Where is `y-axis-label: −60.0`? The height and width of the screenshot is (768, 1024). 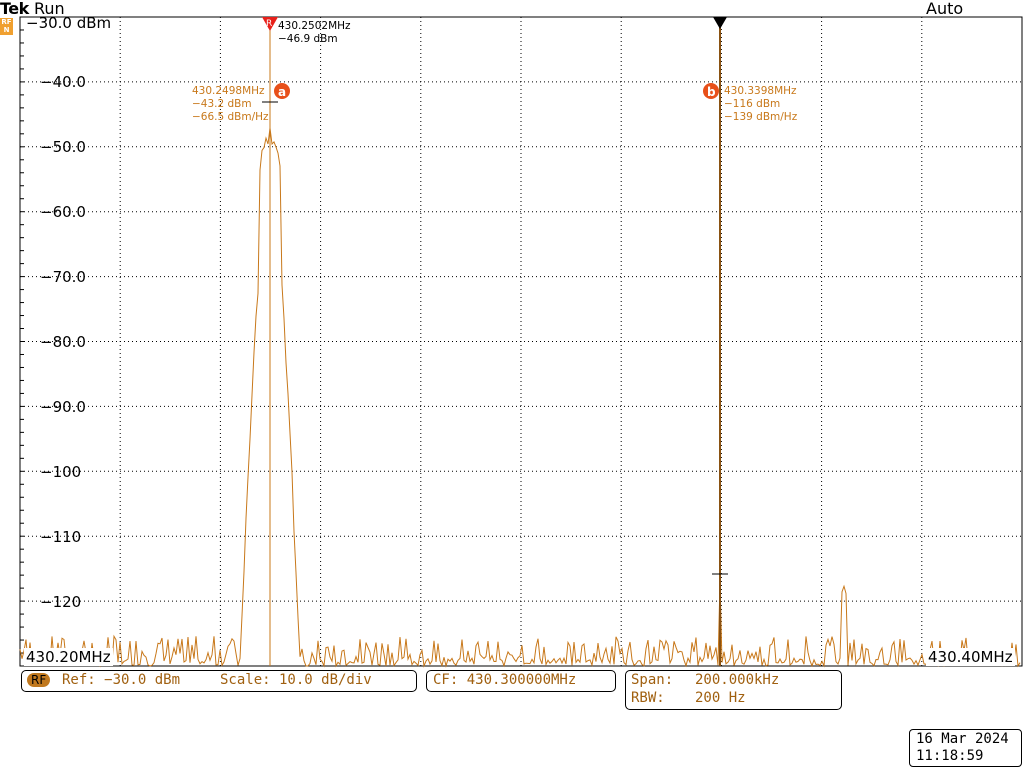
y-axis-label: −60.0 is located at coordinates (63, 212).